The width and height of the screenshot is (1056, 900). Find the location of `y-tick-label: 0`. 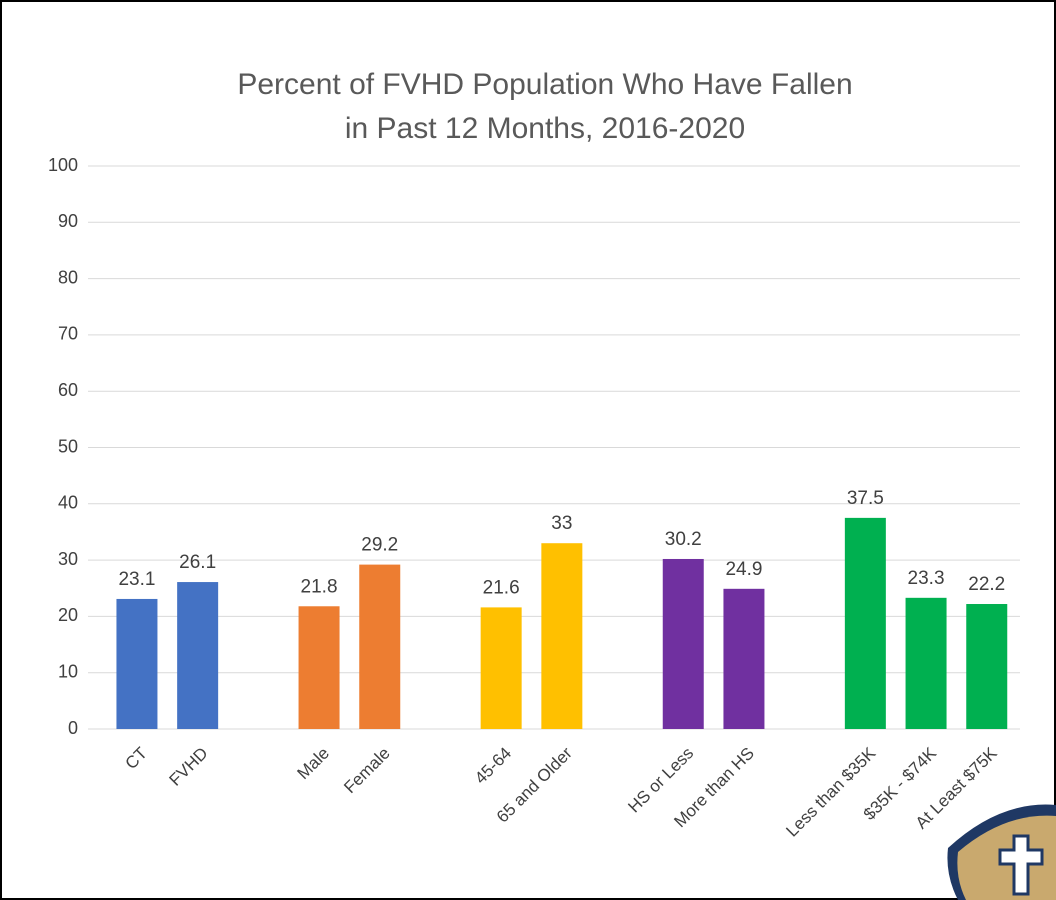

y-tick-label: 0 is located at coordinates (73, 728).